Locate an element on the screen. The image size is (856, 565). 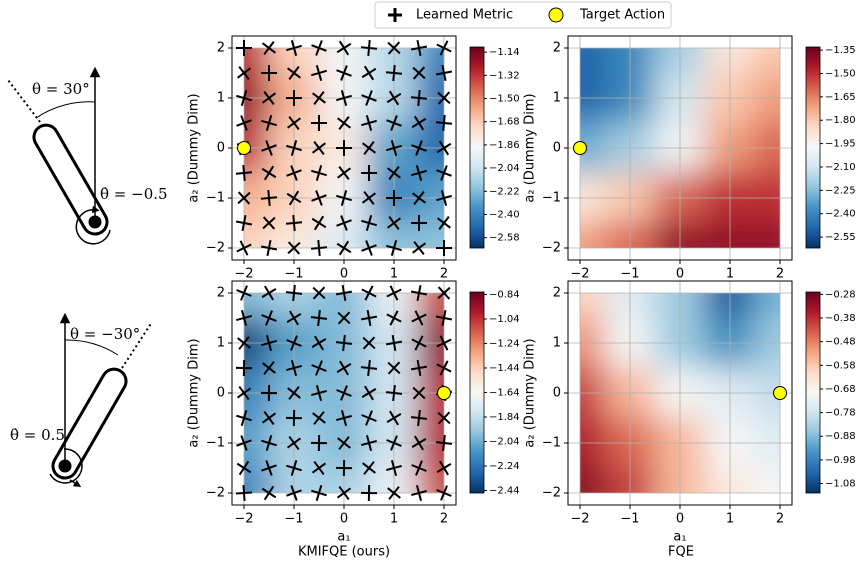
colorbar-tick-label: −1.64 is located at coordinates (504, 393).